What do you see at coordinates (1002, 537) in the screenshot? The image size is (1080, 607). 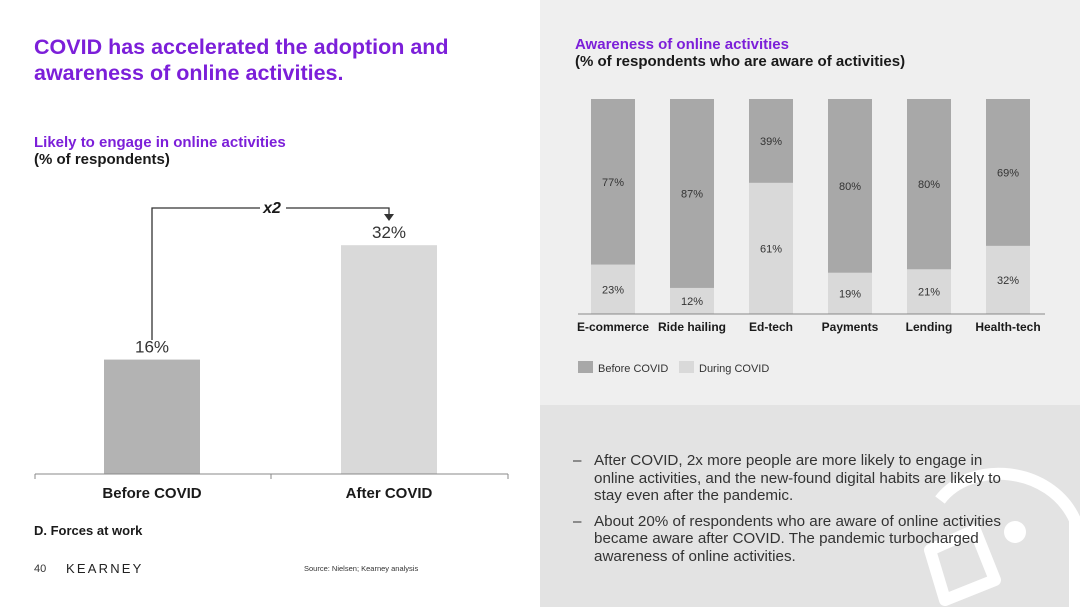 I see `decorative-logo-icon` at bounding box center [1002, 537].